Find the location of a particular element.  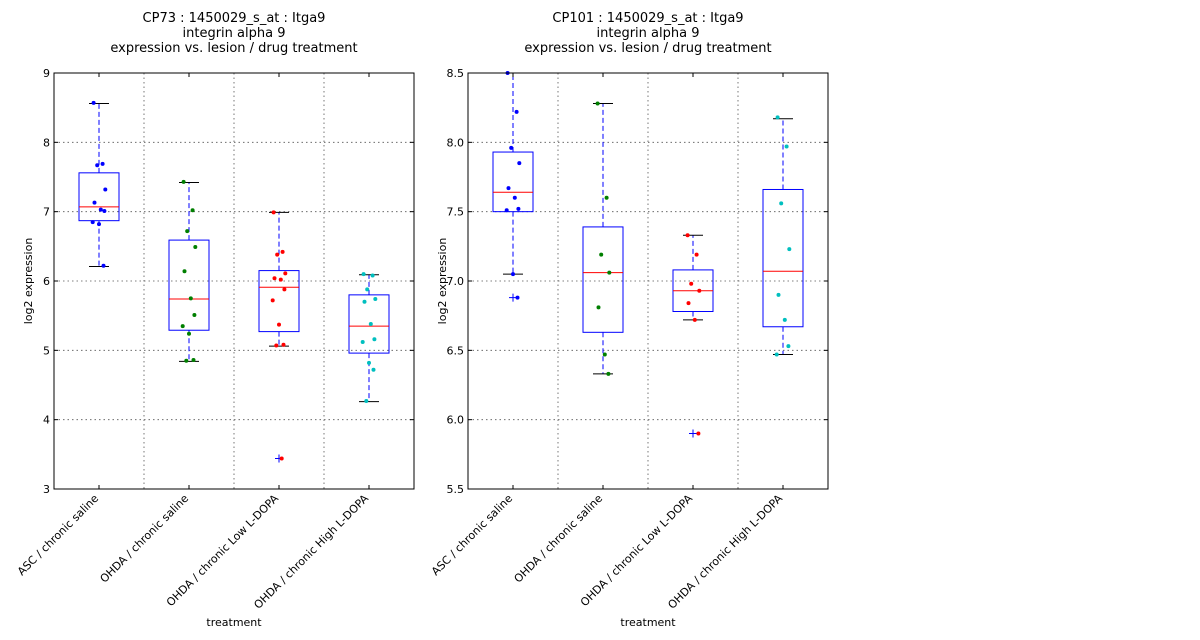

y-tick-label: 8.0 is located at coordinates (456, 142).